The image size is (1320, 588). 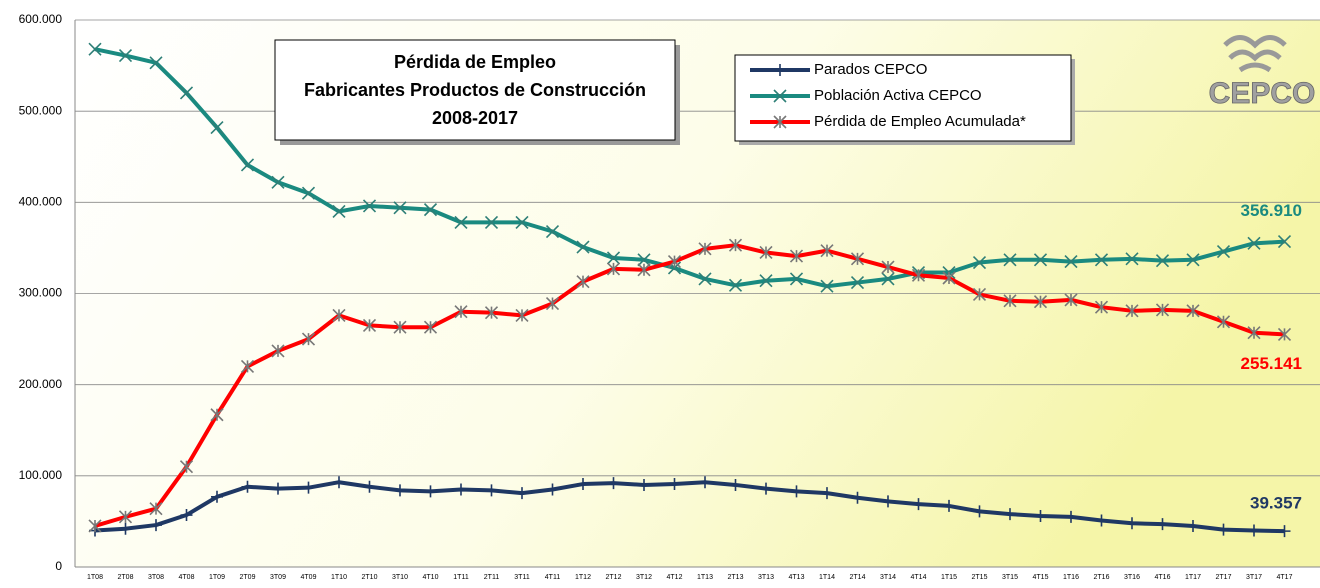 What do you see at coordinates (370, 577) in the screenshot?
I see `x-tick-label: 2T10` at bounding box center [370, 577].